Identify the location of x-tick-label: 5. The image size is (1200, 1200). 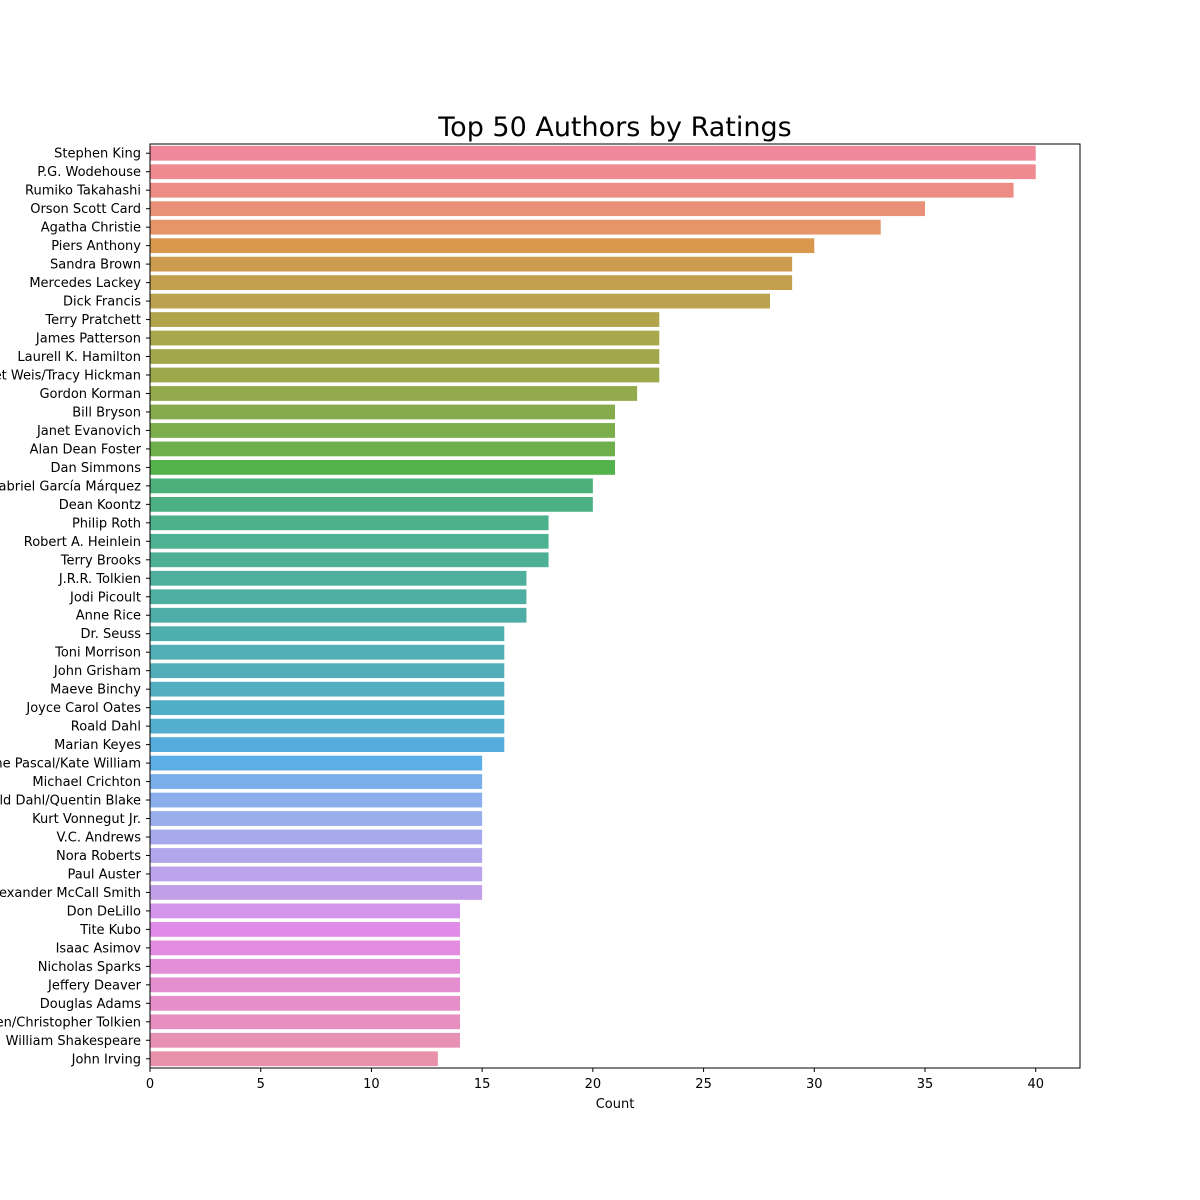
(261, 1084).